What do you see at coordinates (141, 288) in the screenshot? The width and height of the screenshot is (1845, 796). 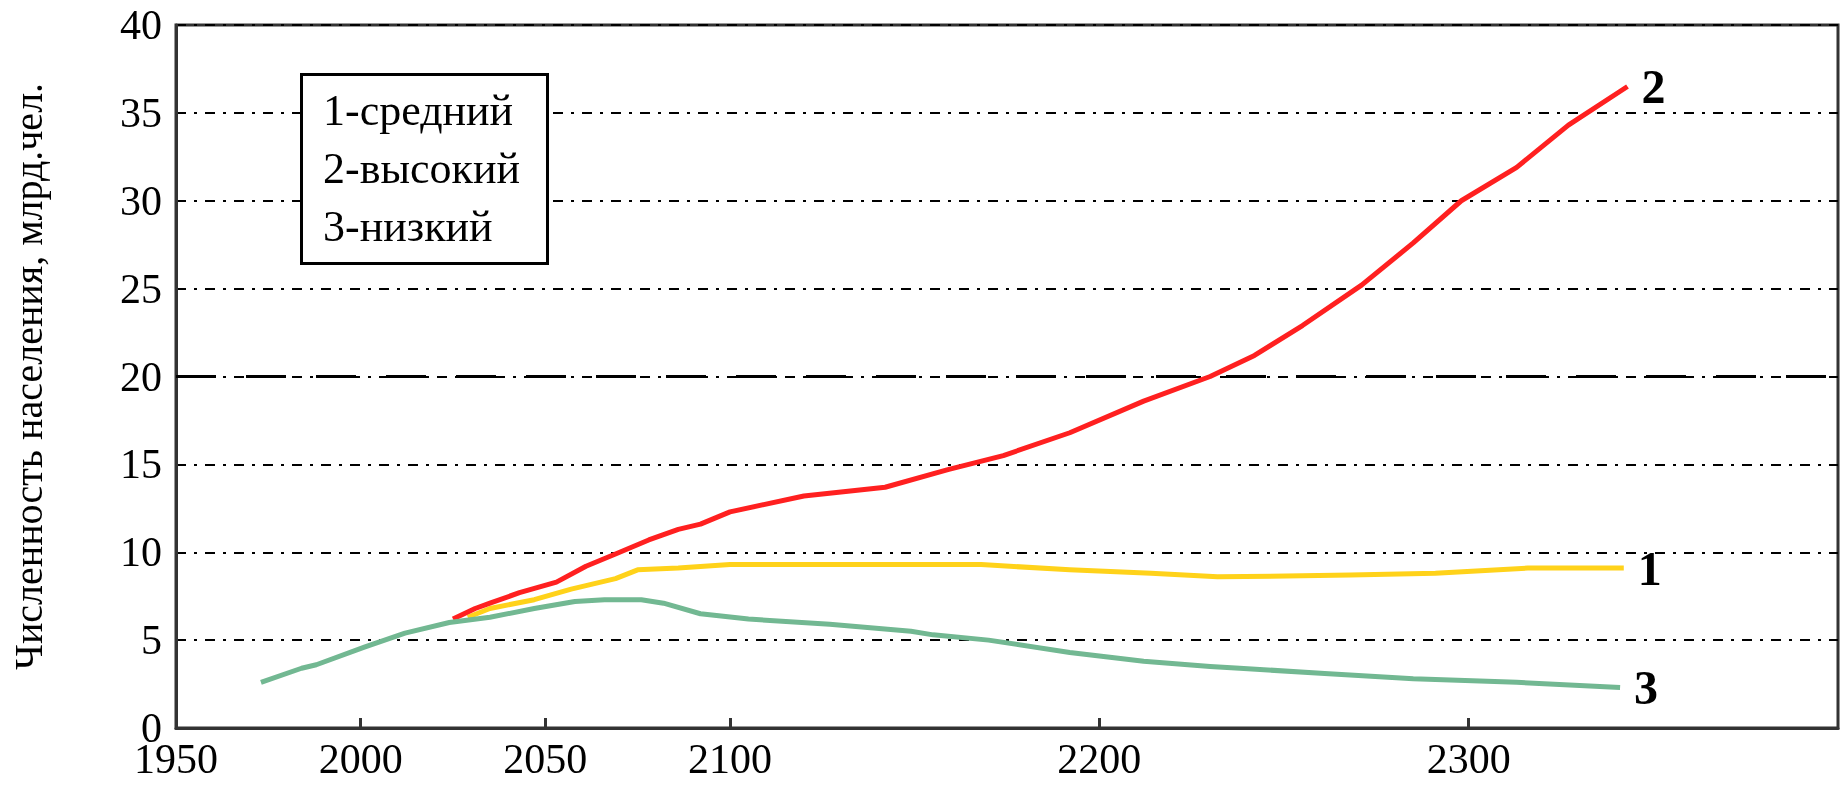 I see `y-tick-label: 25` at bounding box center [141, 288].